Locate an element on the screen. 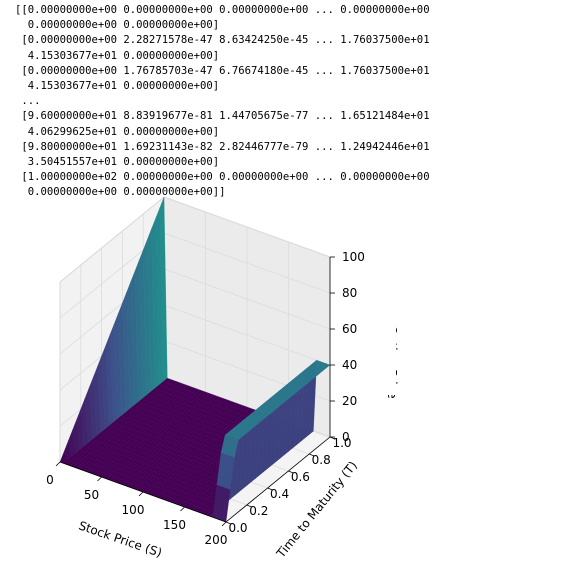 The height and width of the screenshot is (575, 566). x-tick-label: 100 is located at coordinates (133, 510).